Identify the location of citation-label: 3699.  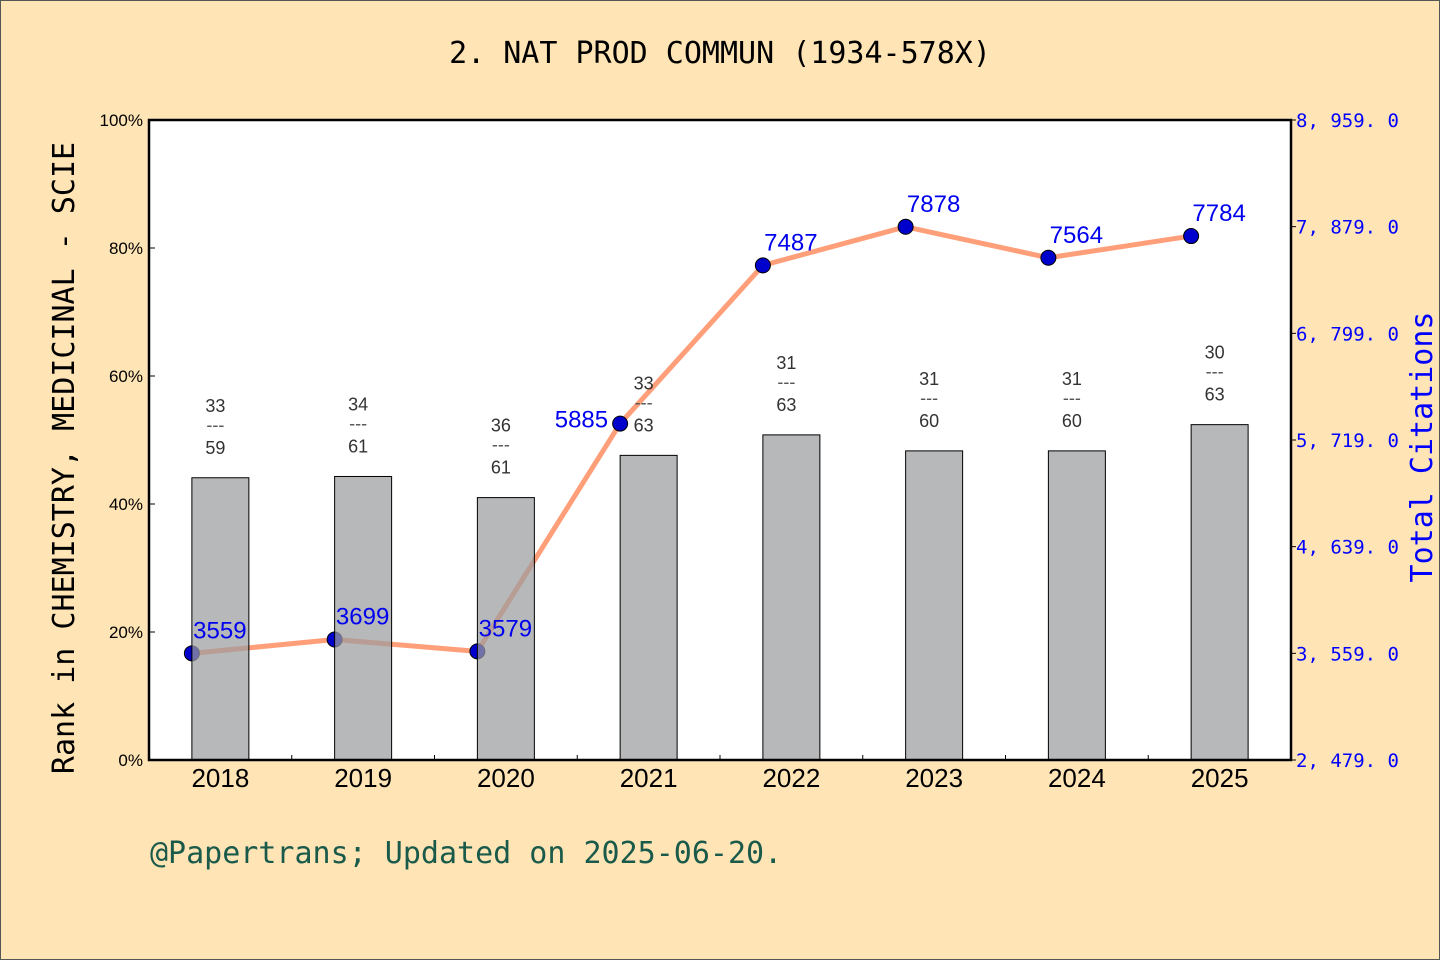
(362, 617).